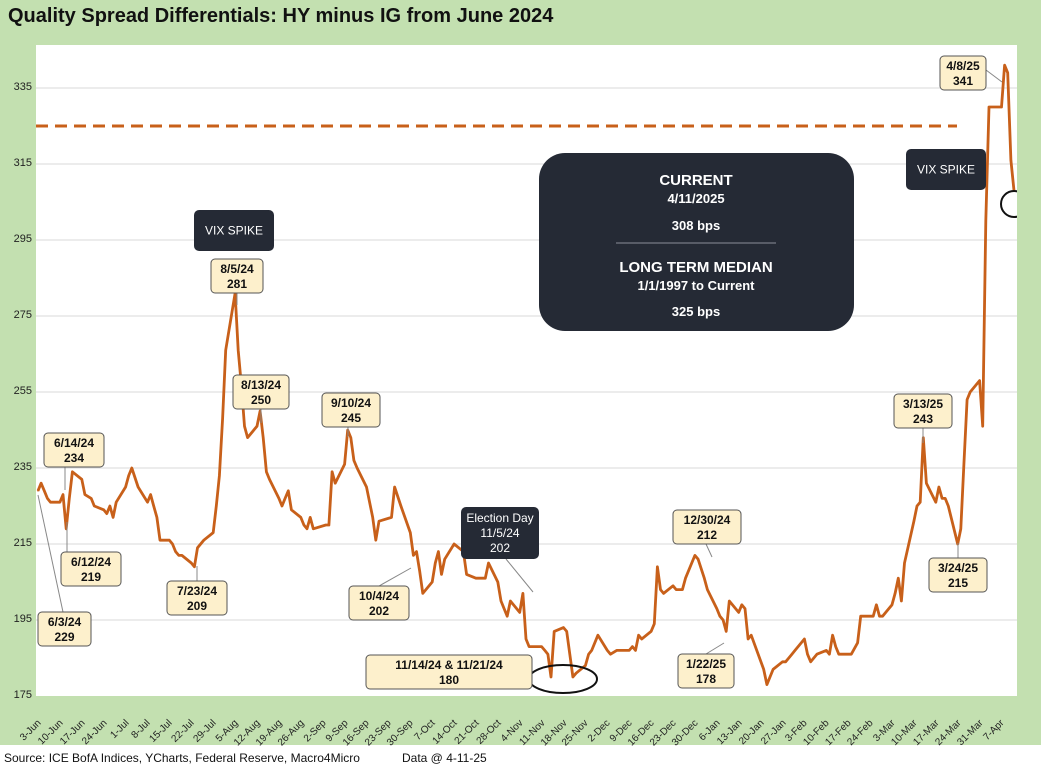 Image resolution: width=1041 pixels, height=774 pixels. Describe the element at coordinates (351, 418) in the screenshot. I see `callout-value-a-0910: 245` at that location.